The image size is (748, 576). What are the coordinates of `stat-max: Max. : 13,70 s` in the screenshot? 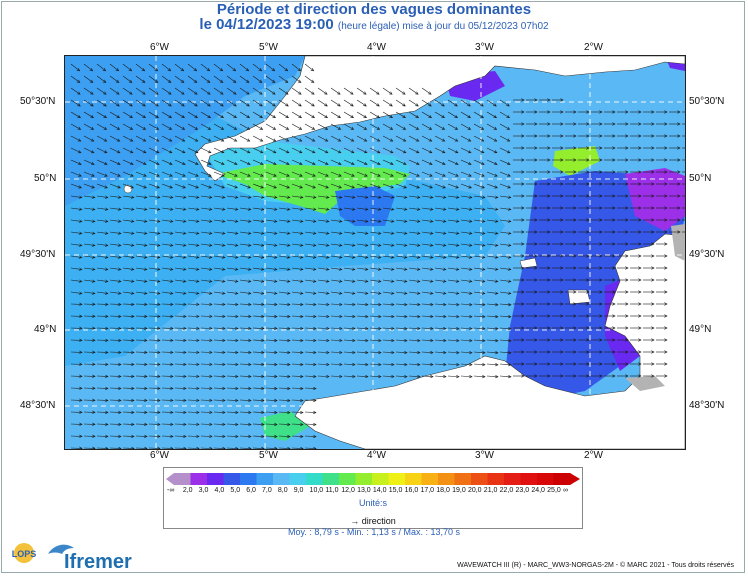 It's located at (431, 532).